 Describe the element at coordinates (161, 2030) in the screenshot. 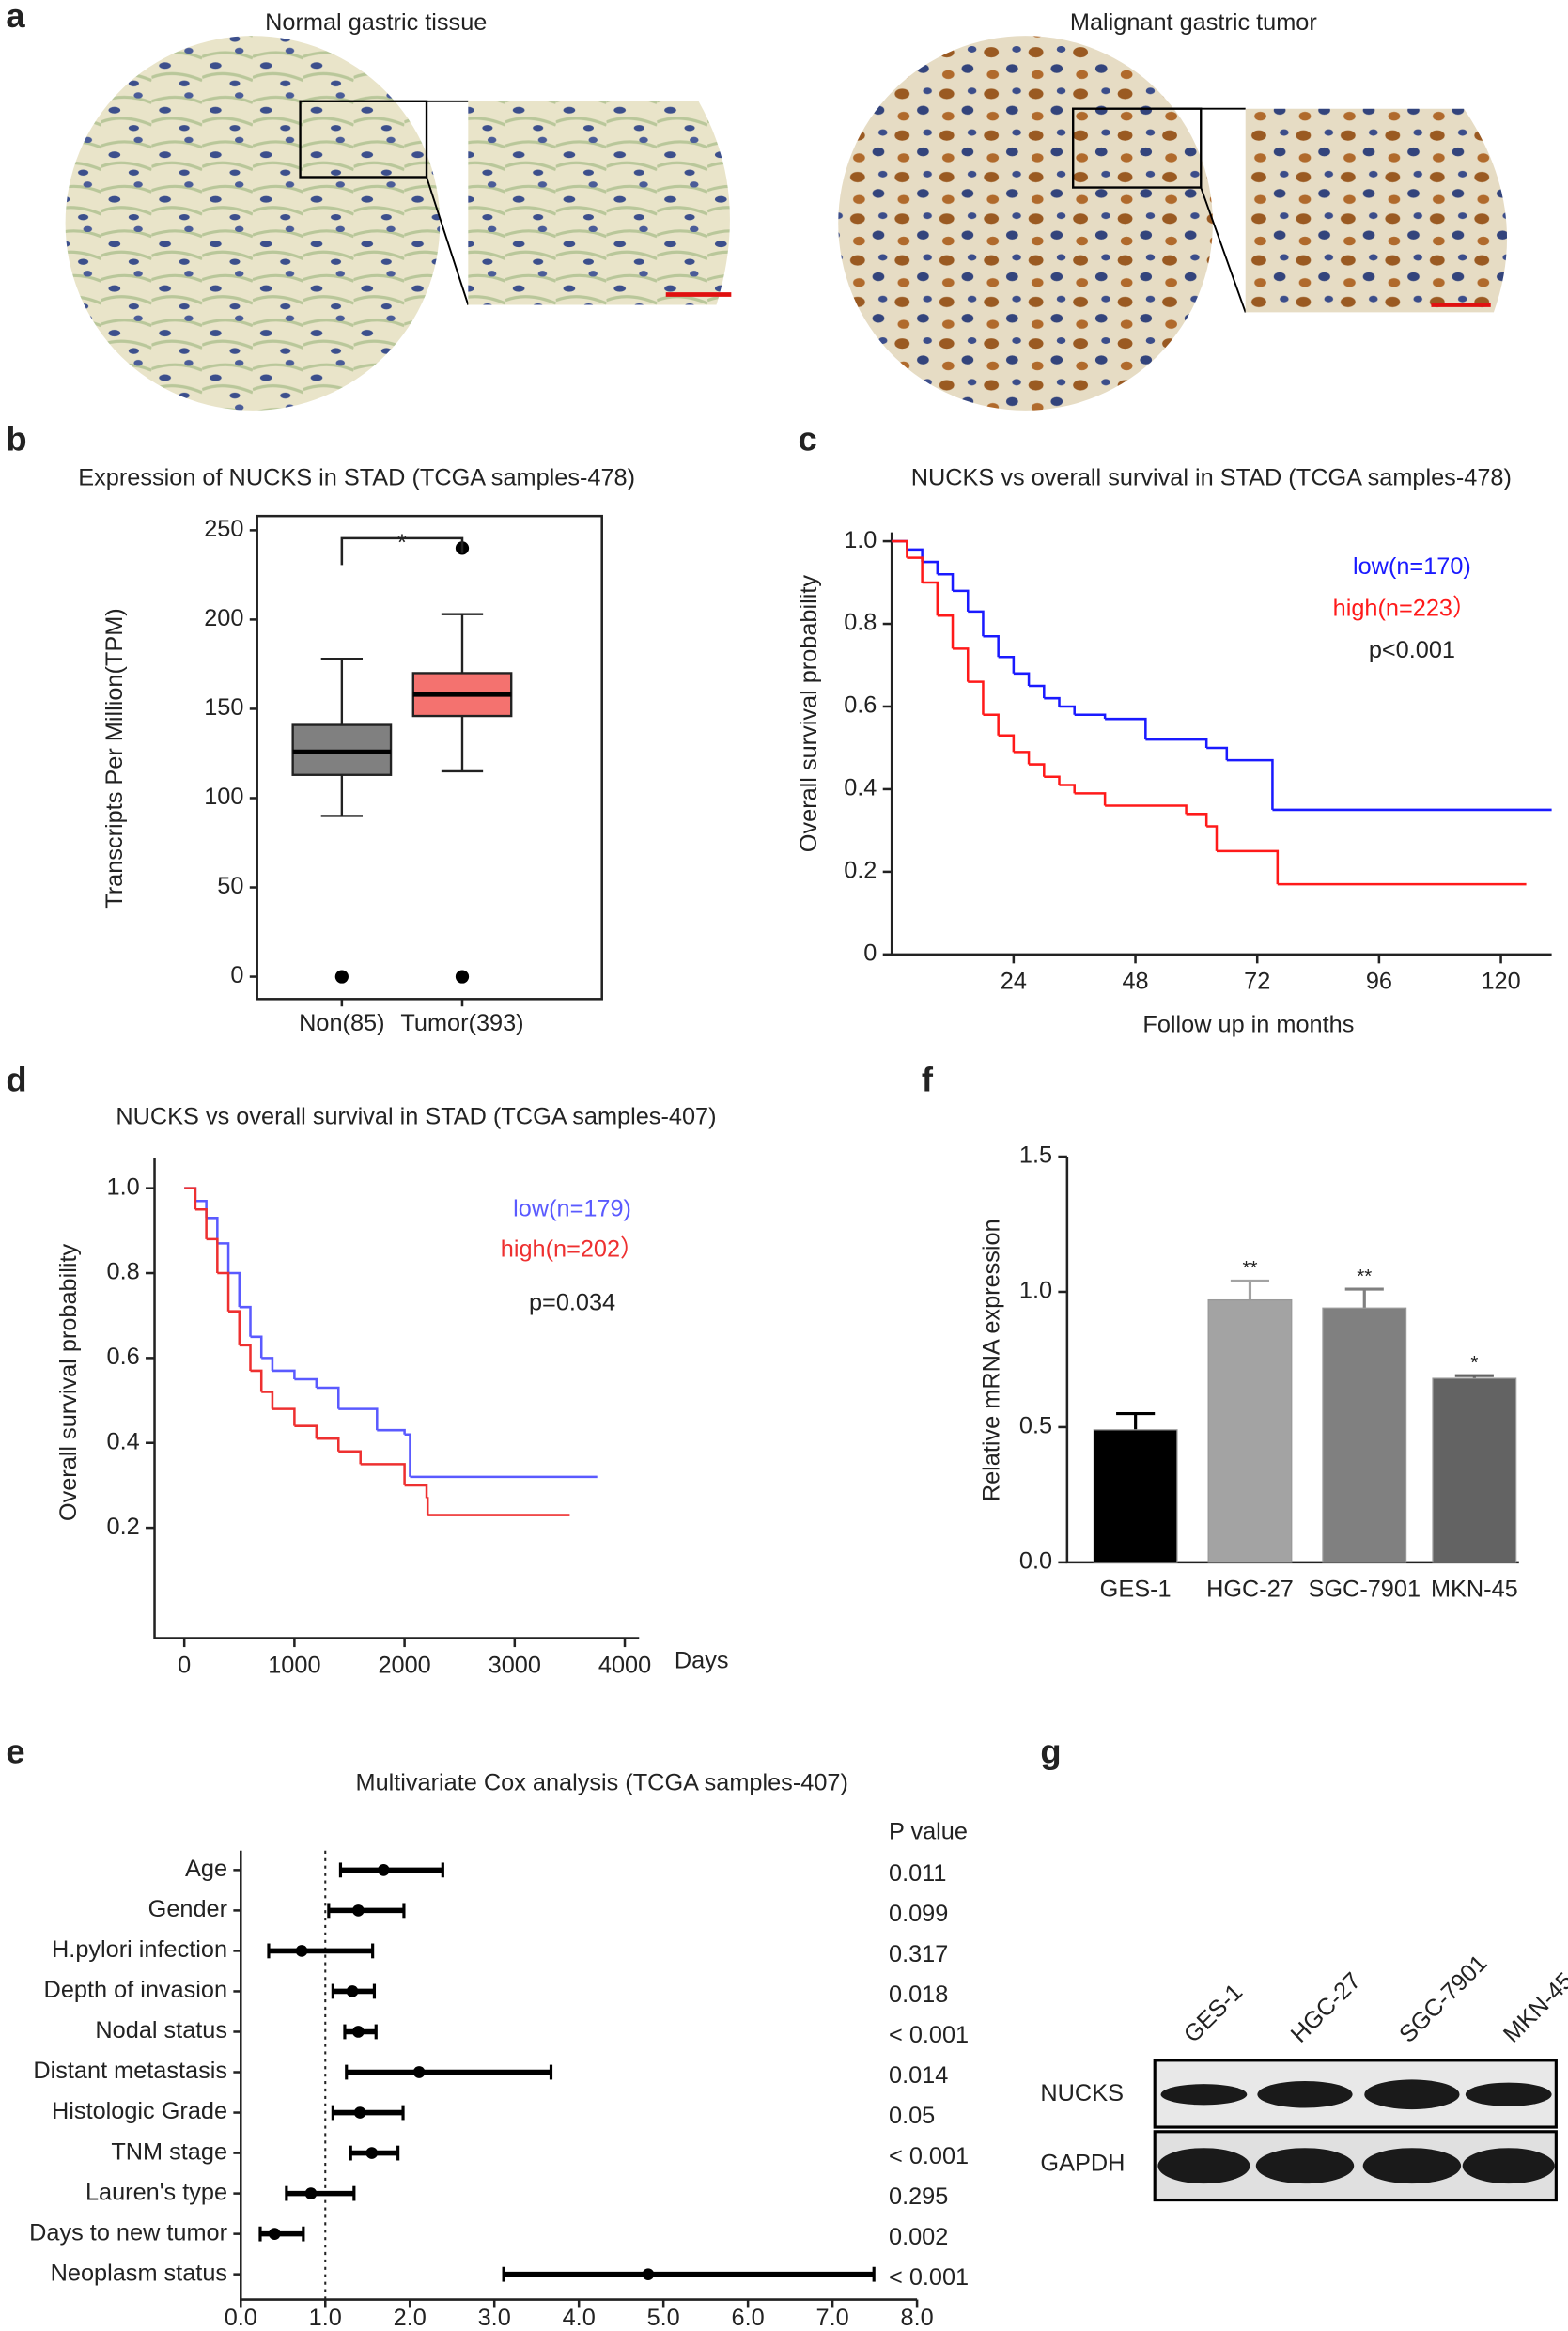

I see `row-label: Nodal status` at that location.